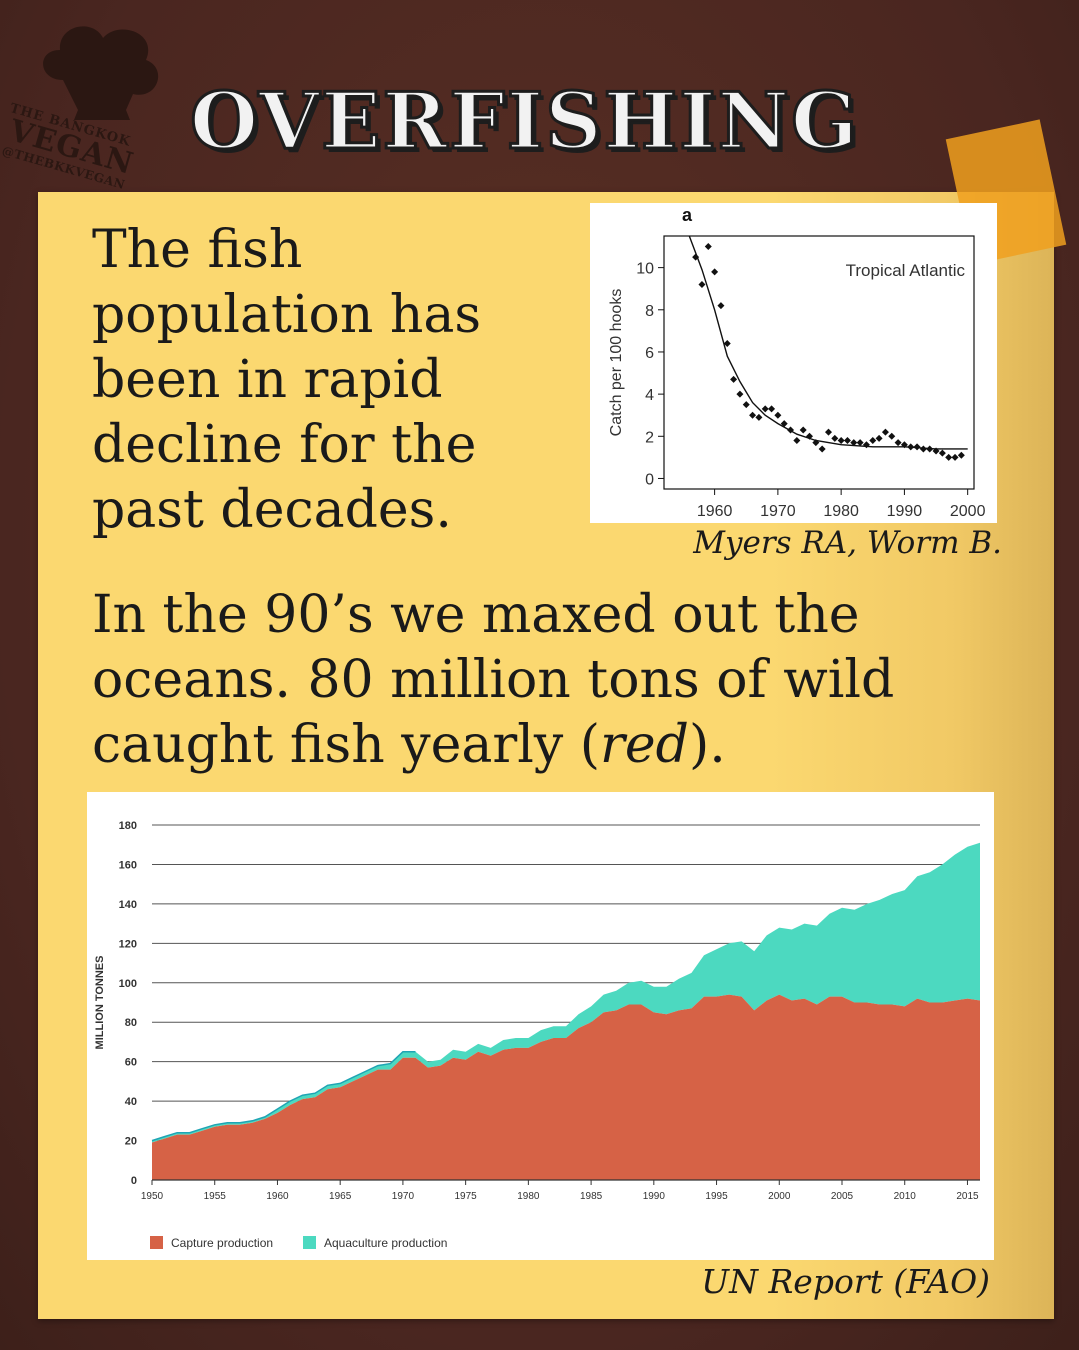  Describe the element at coordinates (649, 437) in the screenshot. I see `y-tick-label-2: 2` at that location.